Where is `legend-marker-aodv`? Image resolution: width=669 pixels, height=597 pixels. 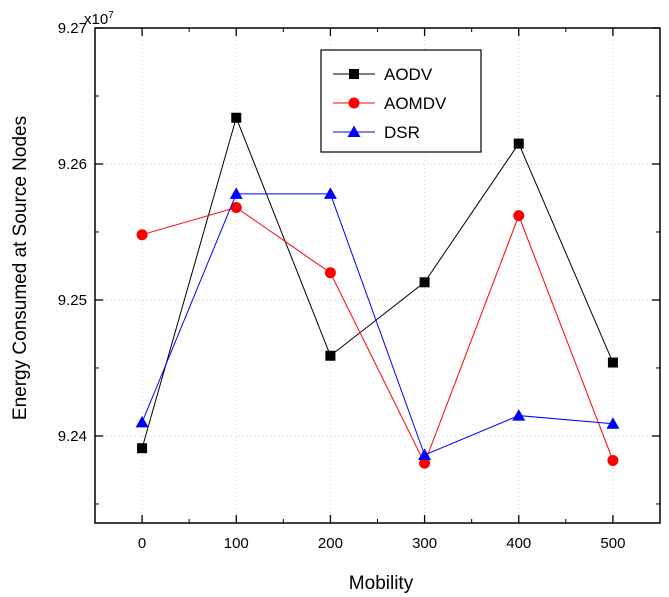
legend-marker-aodv is located at coordinates (354, 74).